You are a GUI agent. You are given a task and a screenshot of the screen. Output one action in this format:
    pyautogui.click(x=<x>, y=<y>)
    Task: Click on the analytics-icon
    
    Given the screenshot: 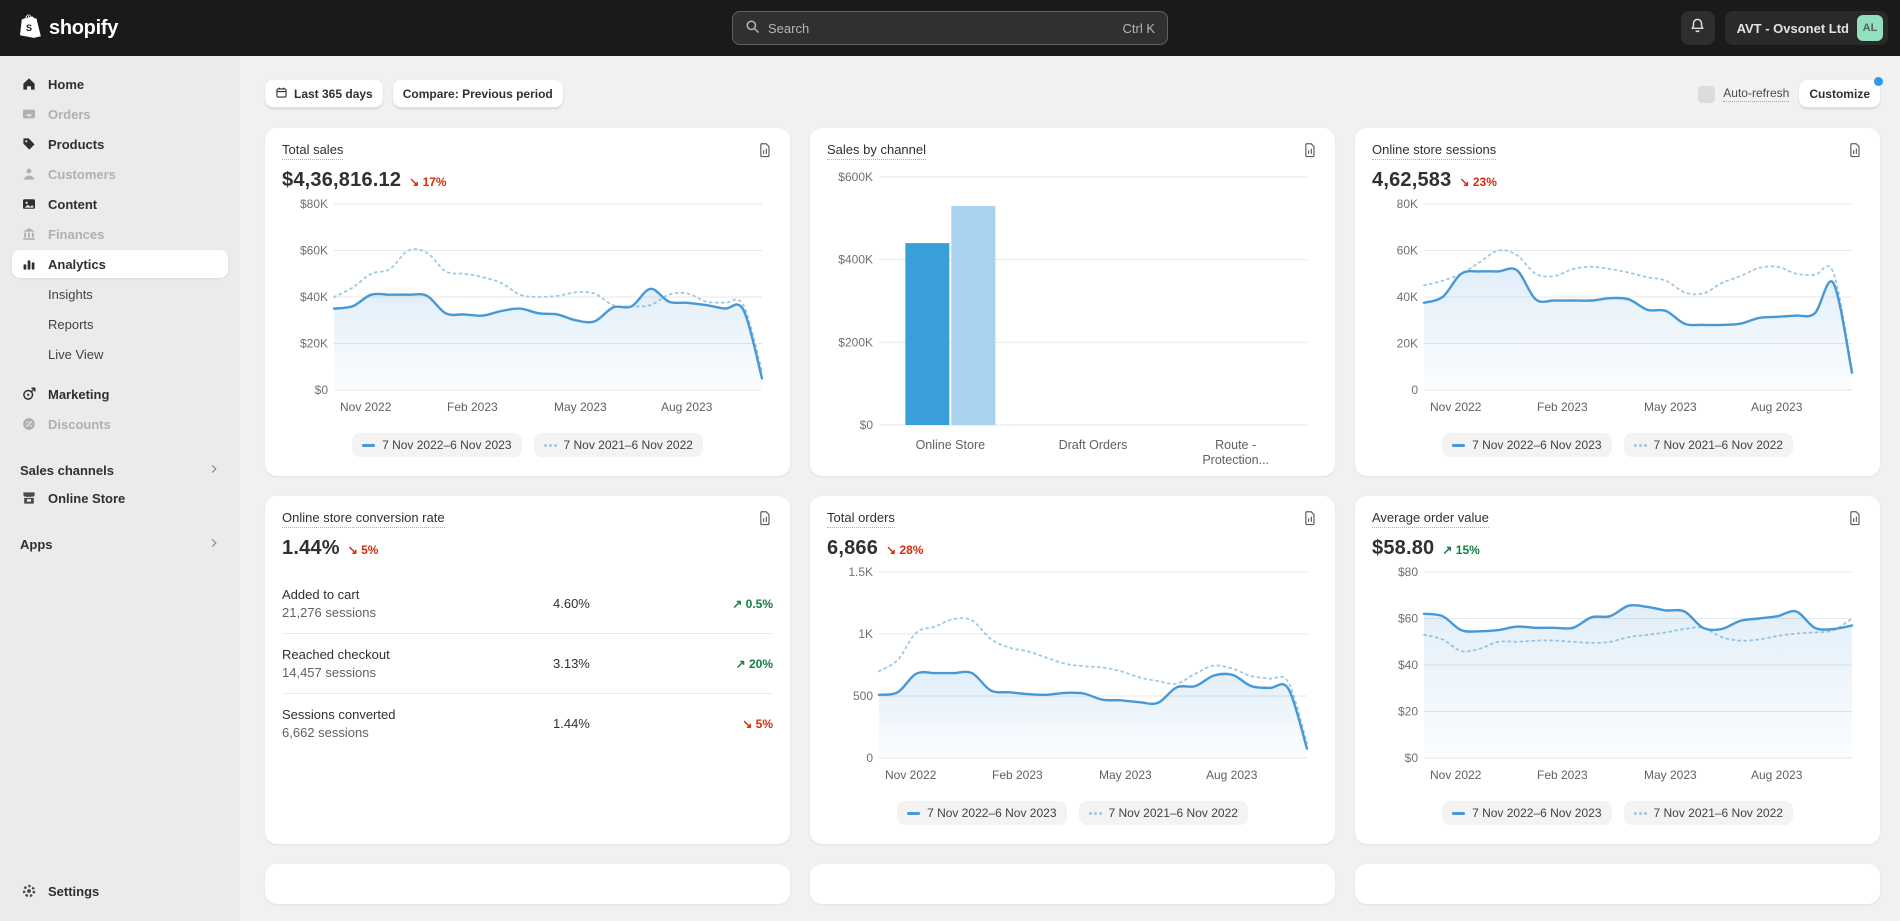 What is the action you would take?
    pyautogui.click(x=29, y=264)
    